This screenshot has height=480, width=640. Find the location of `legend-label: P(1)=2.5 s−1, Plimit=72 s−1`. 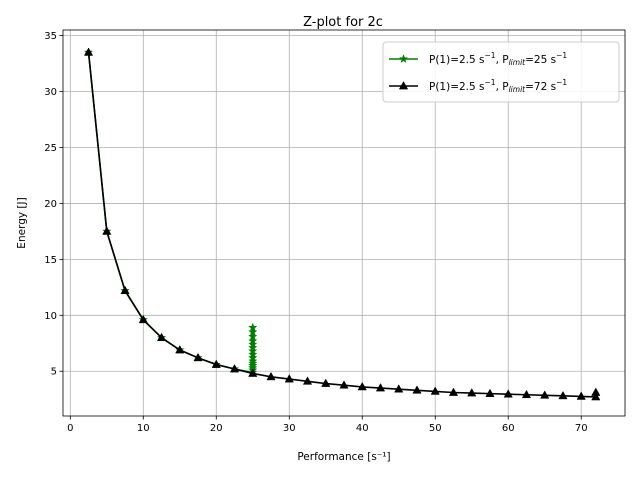

legend-label: P(1)=2.5 s−1, Plimit=72 s−1 is located at coordinates (498, 86).